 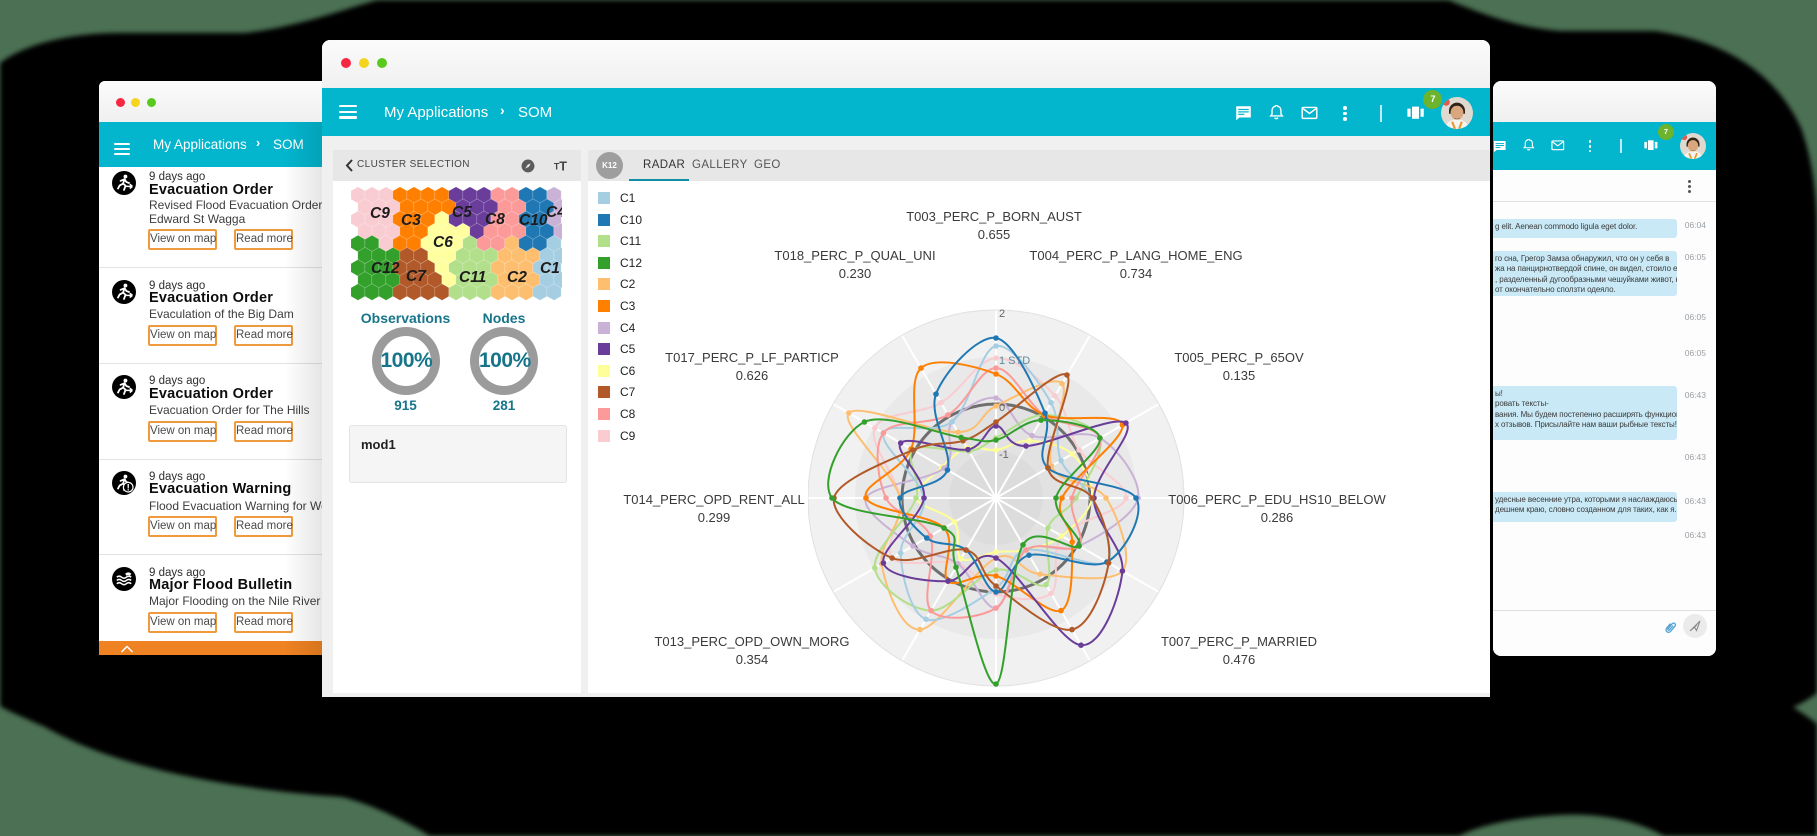 I want to click on svg-text: C4, so click(x=554, y=212).